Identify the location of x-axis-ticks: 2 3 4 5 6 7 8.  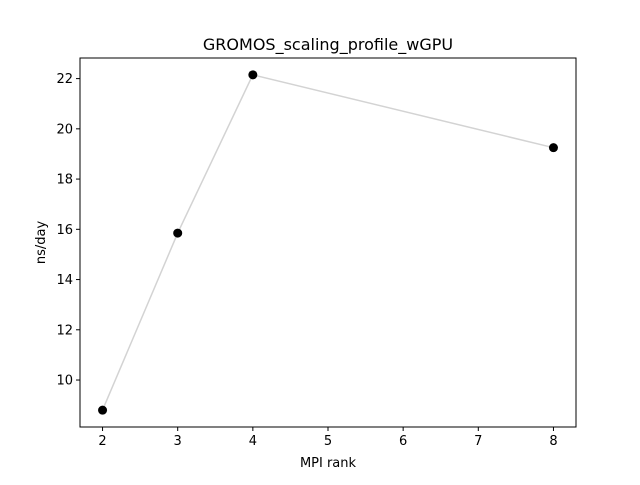
(328, 438).